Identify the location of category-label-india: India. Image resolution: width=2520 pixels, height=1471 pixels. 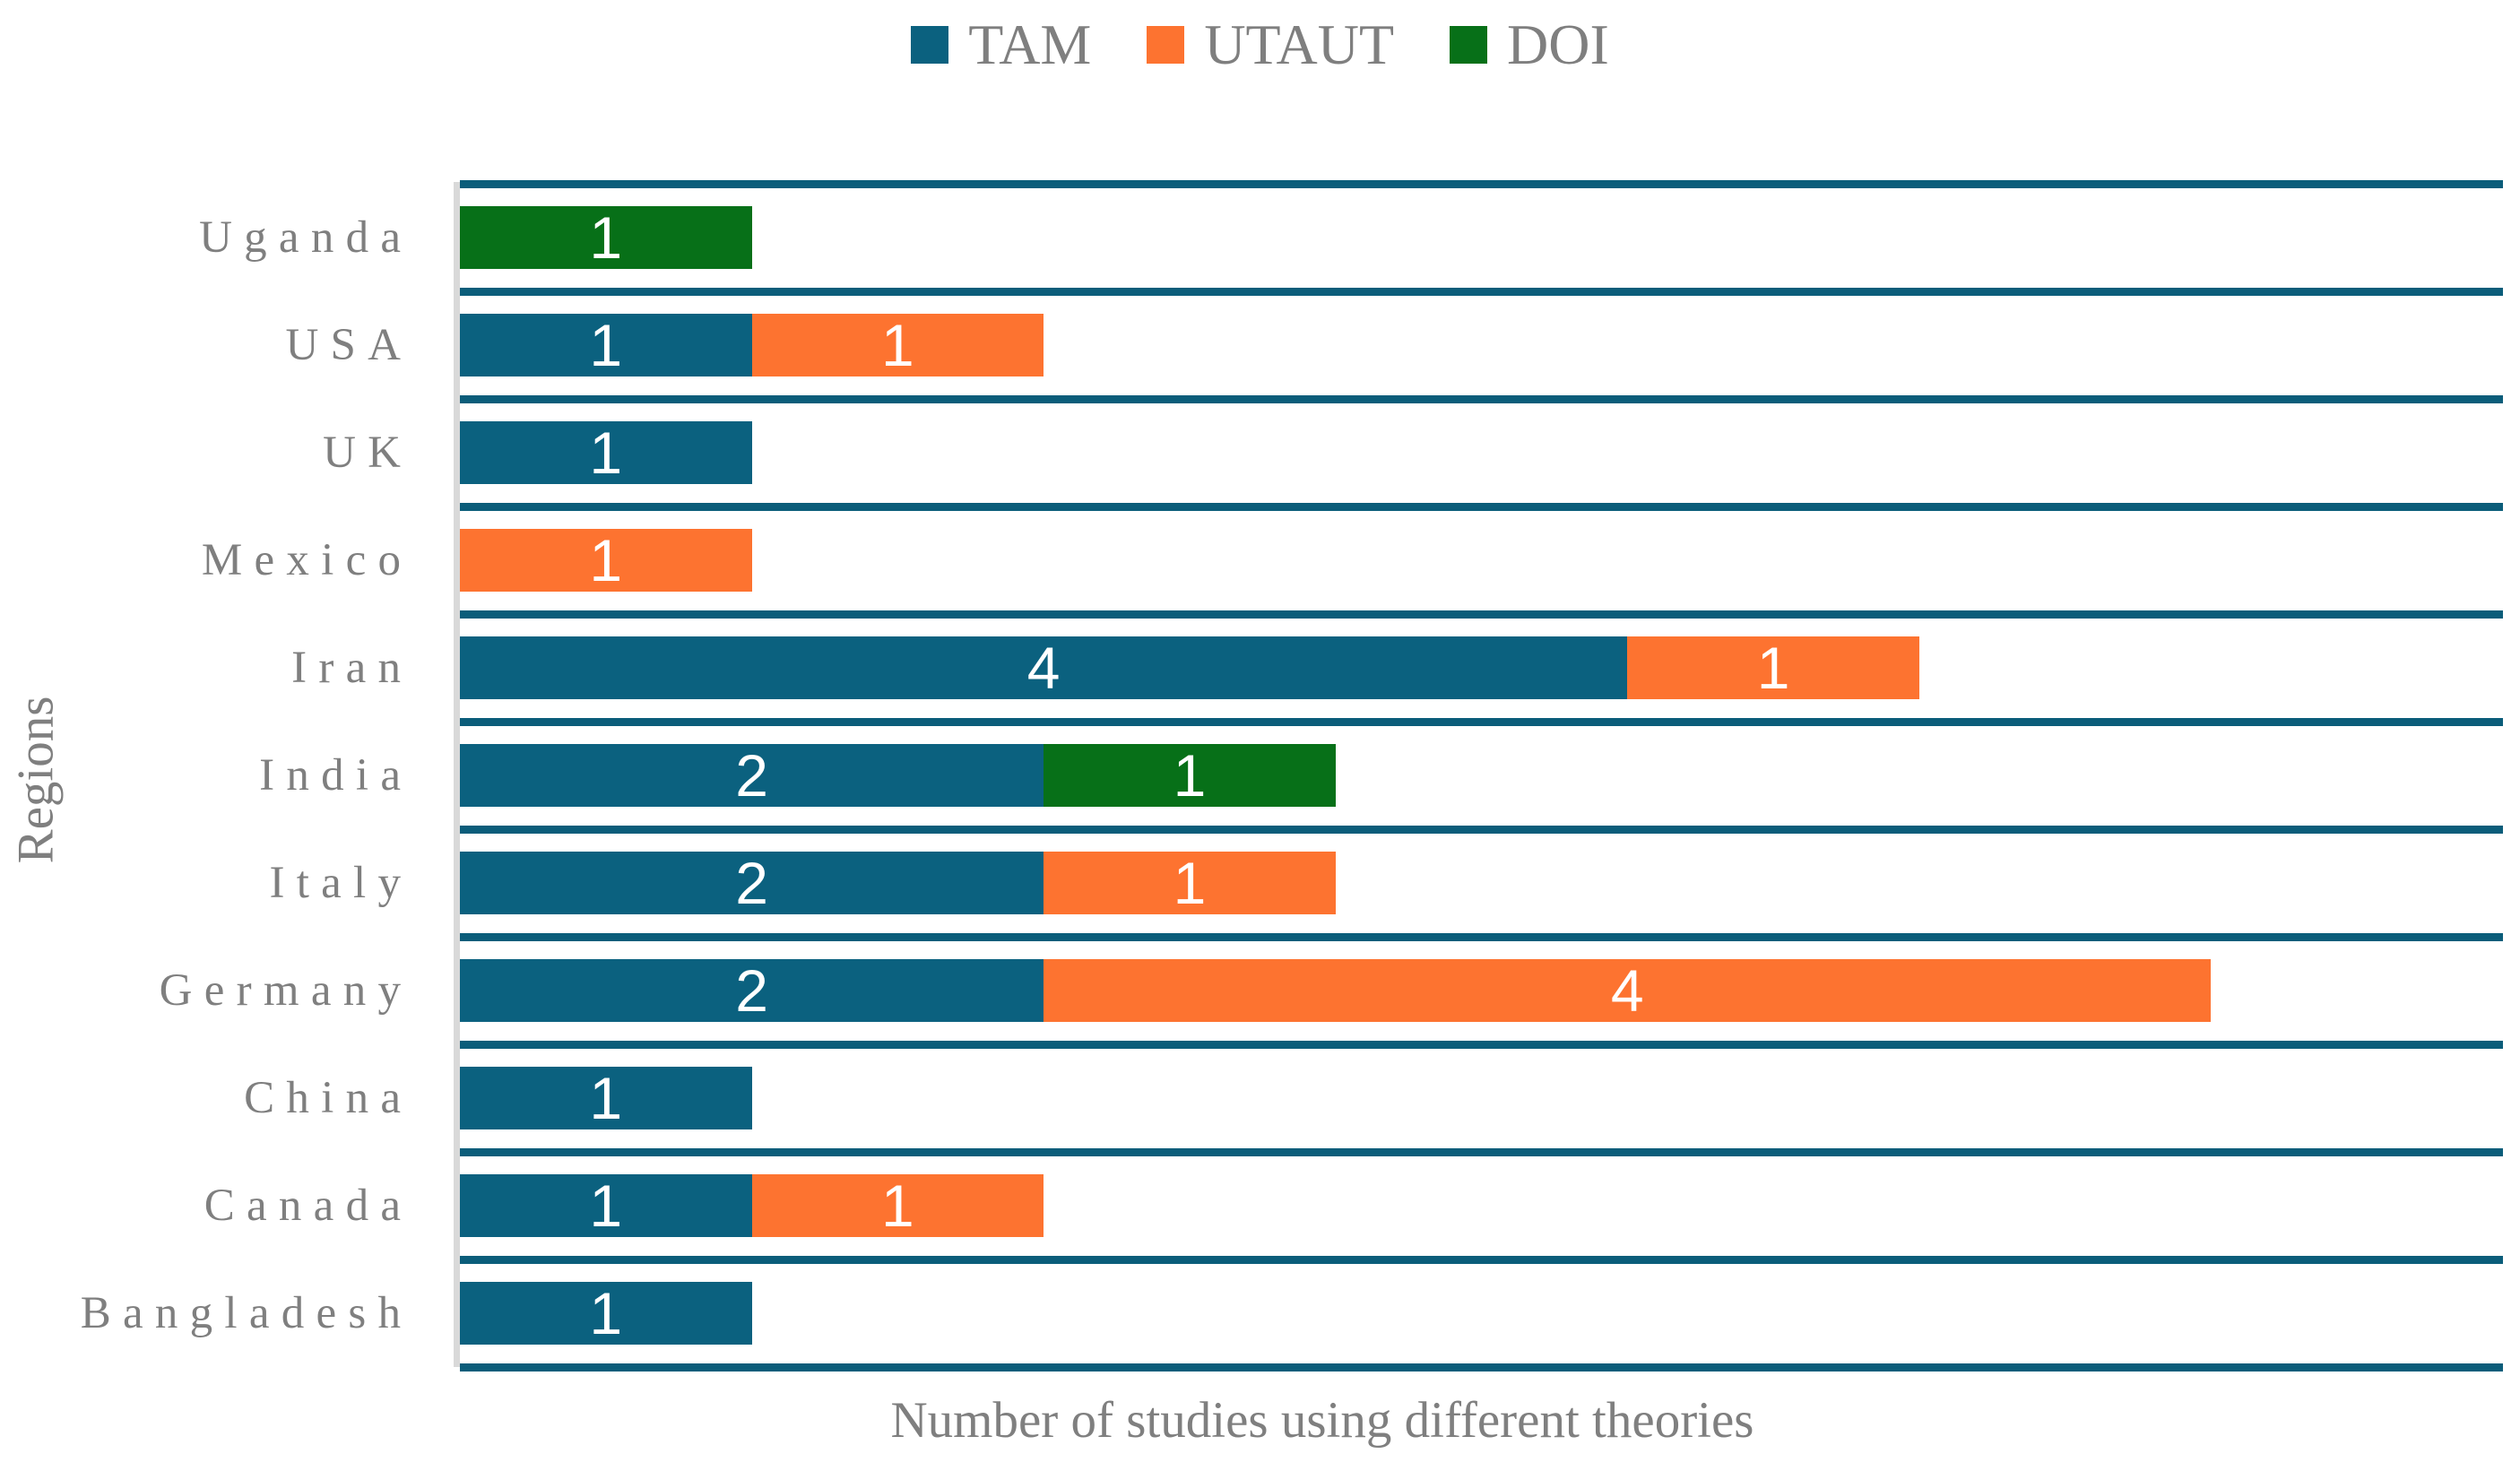
(336, 775).